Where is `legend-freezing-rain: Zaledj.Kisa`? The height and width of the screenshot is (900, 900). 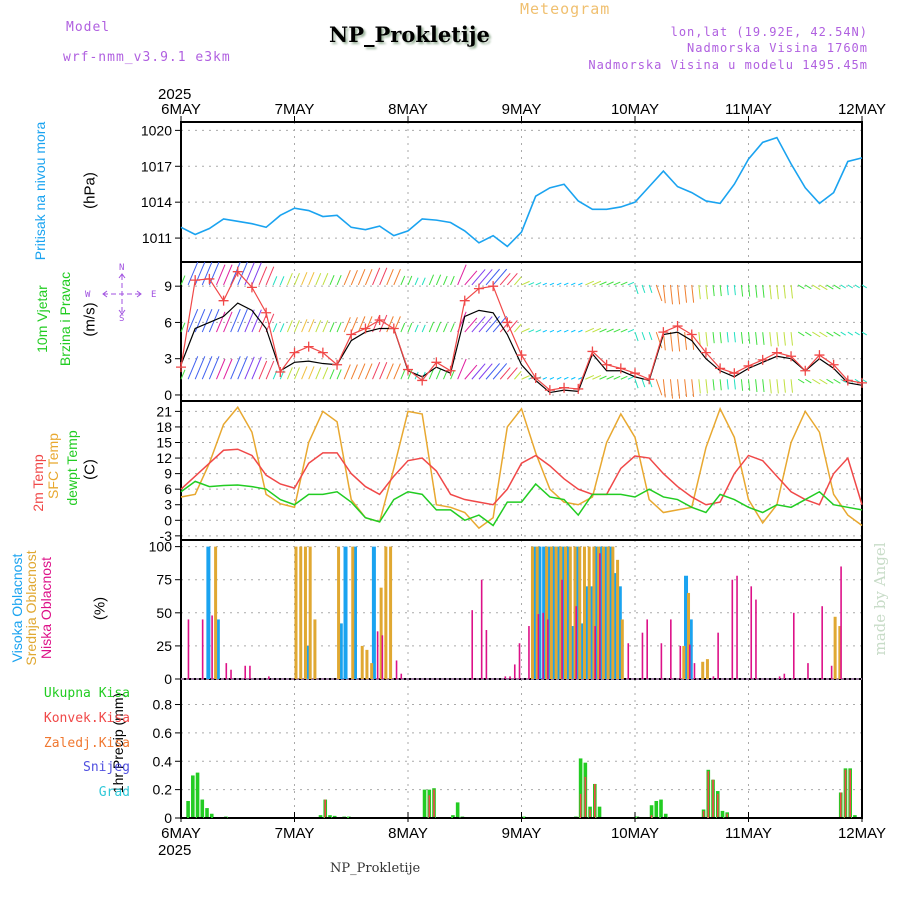 legend-freezing-rain: Zaledj.Kisa is located at coordinates (86, 743).